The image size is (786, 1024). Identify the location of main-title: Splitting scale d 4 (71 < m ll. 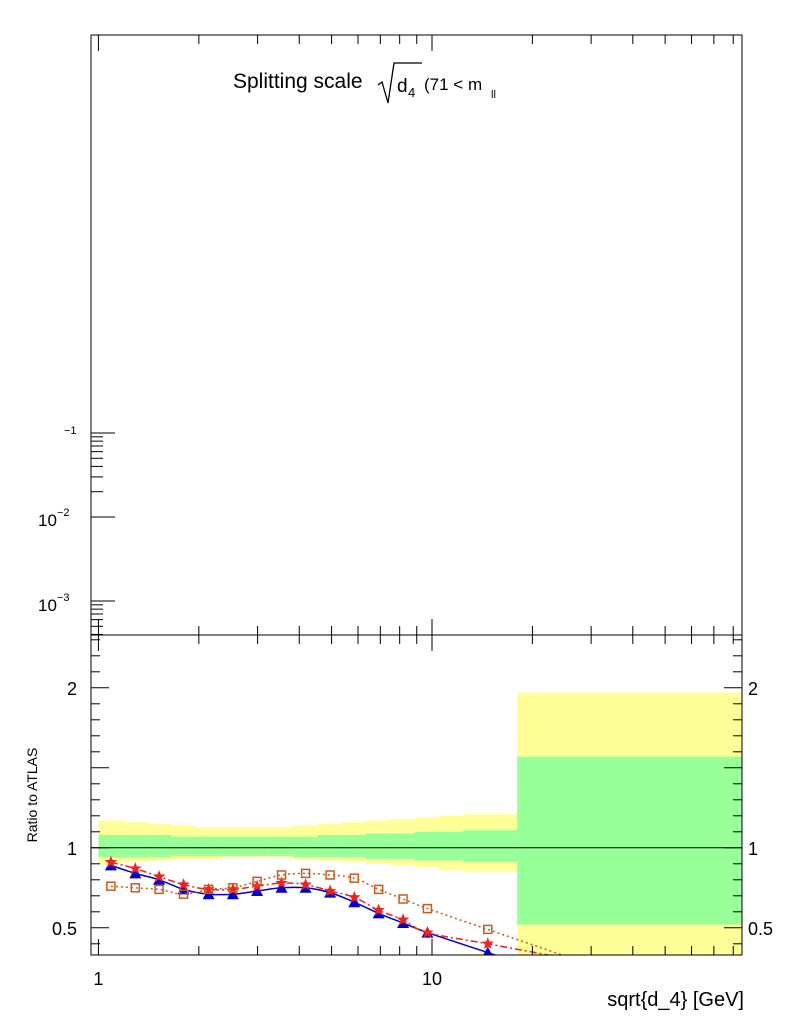
(364, 83).